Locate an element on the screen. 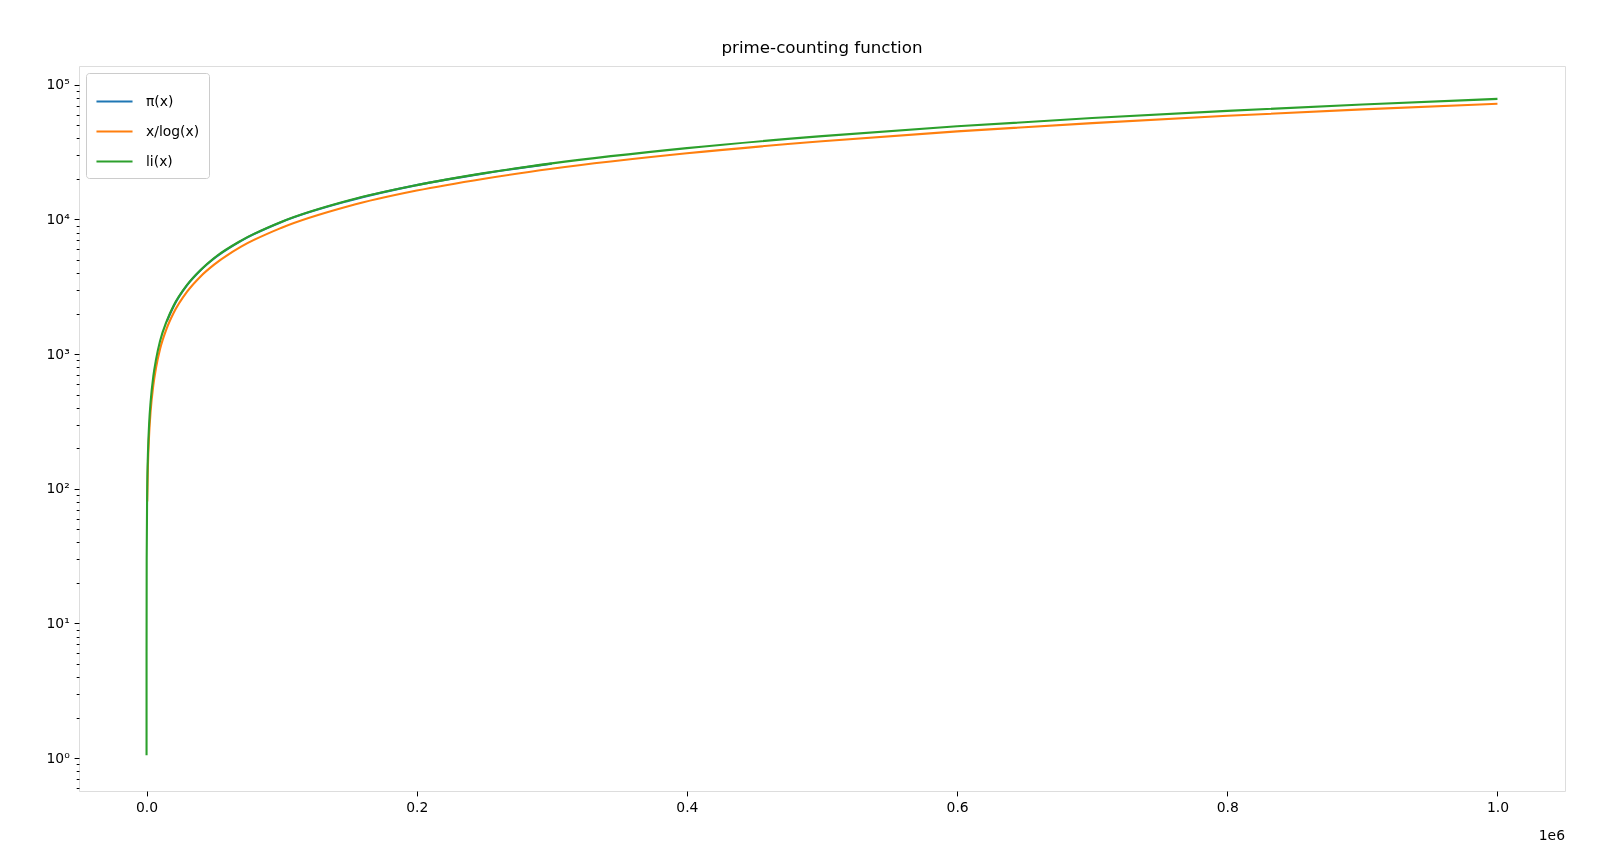 The image size is (1598, 857). legend-label: x/log(x) is located at coordinates (173, 130).